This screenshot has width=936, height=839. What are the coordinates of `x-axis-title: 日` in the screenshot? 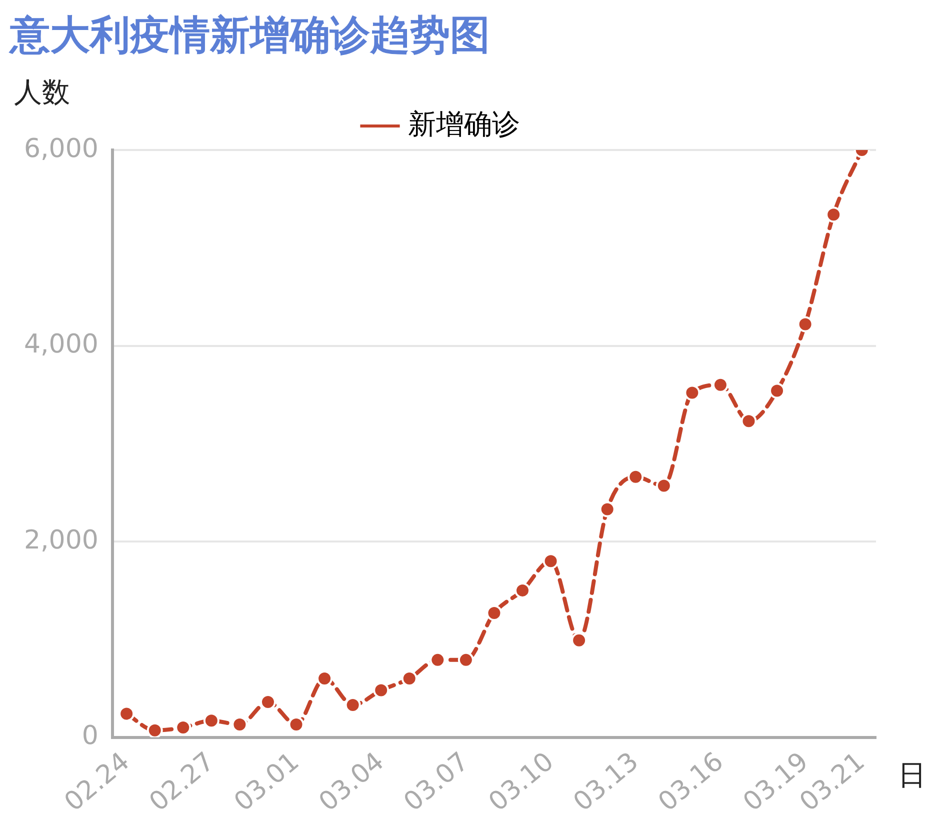 It's located at (912, 775).